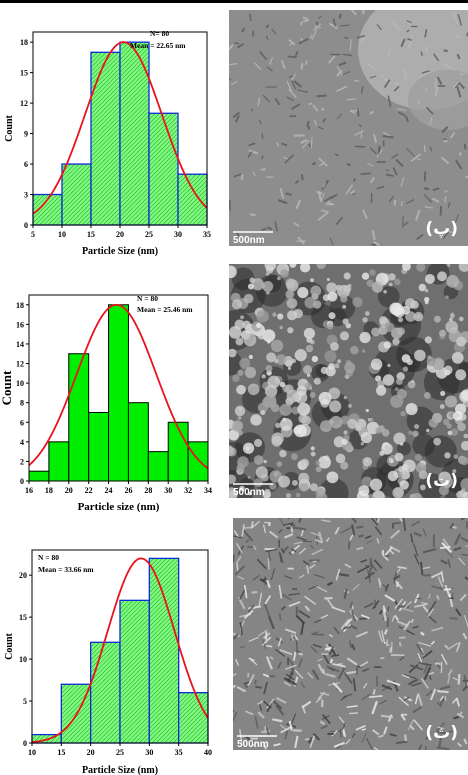  Describe the element at coordinates (20, 344) in the screenshot. I see `y-tick-label: 14` at that location.